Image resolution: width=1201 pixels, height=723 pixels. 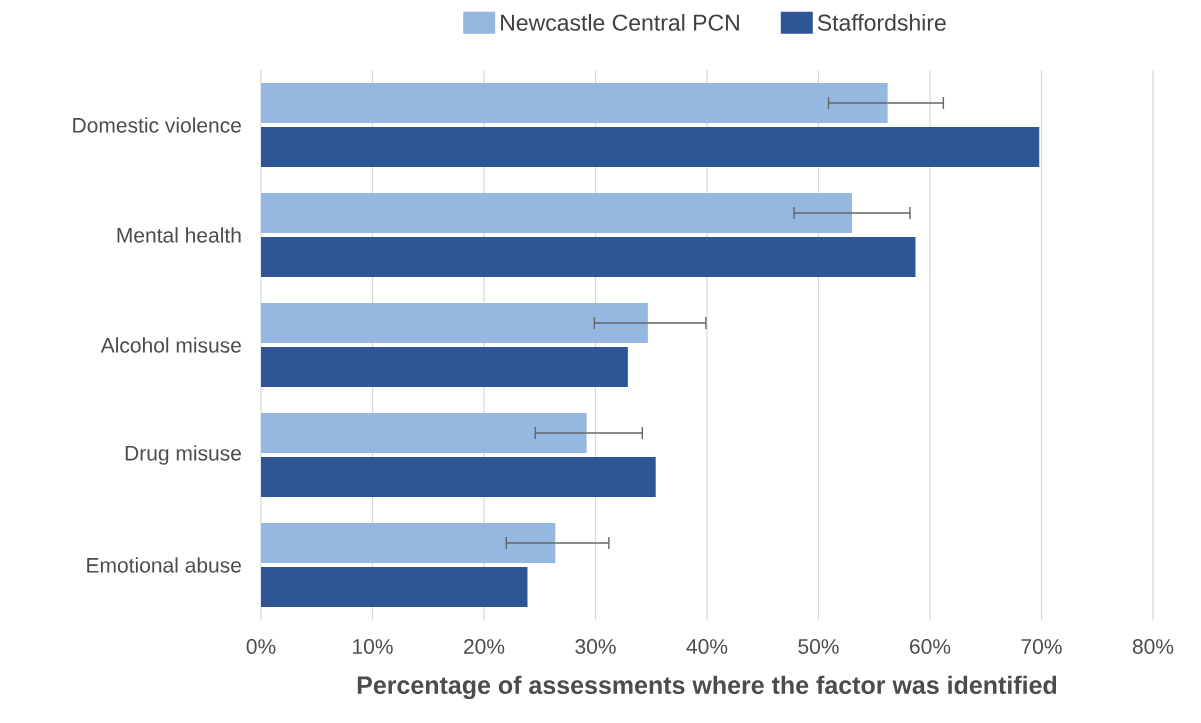 I want to click on x-tick-label: 70%, so click(x=1041, y=646).